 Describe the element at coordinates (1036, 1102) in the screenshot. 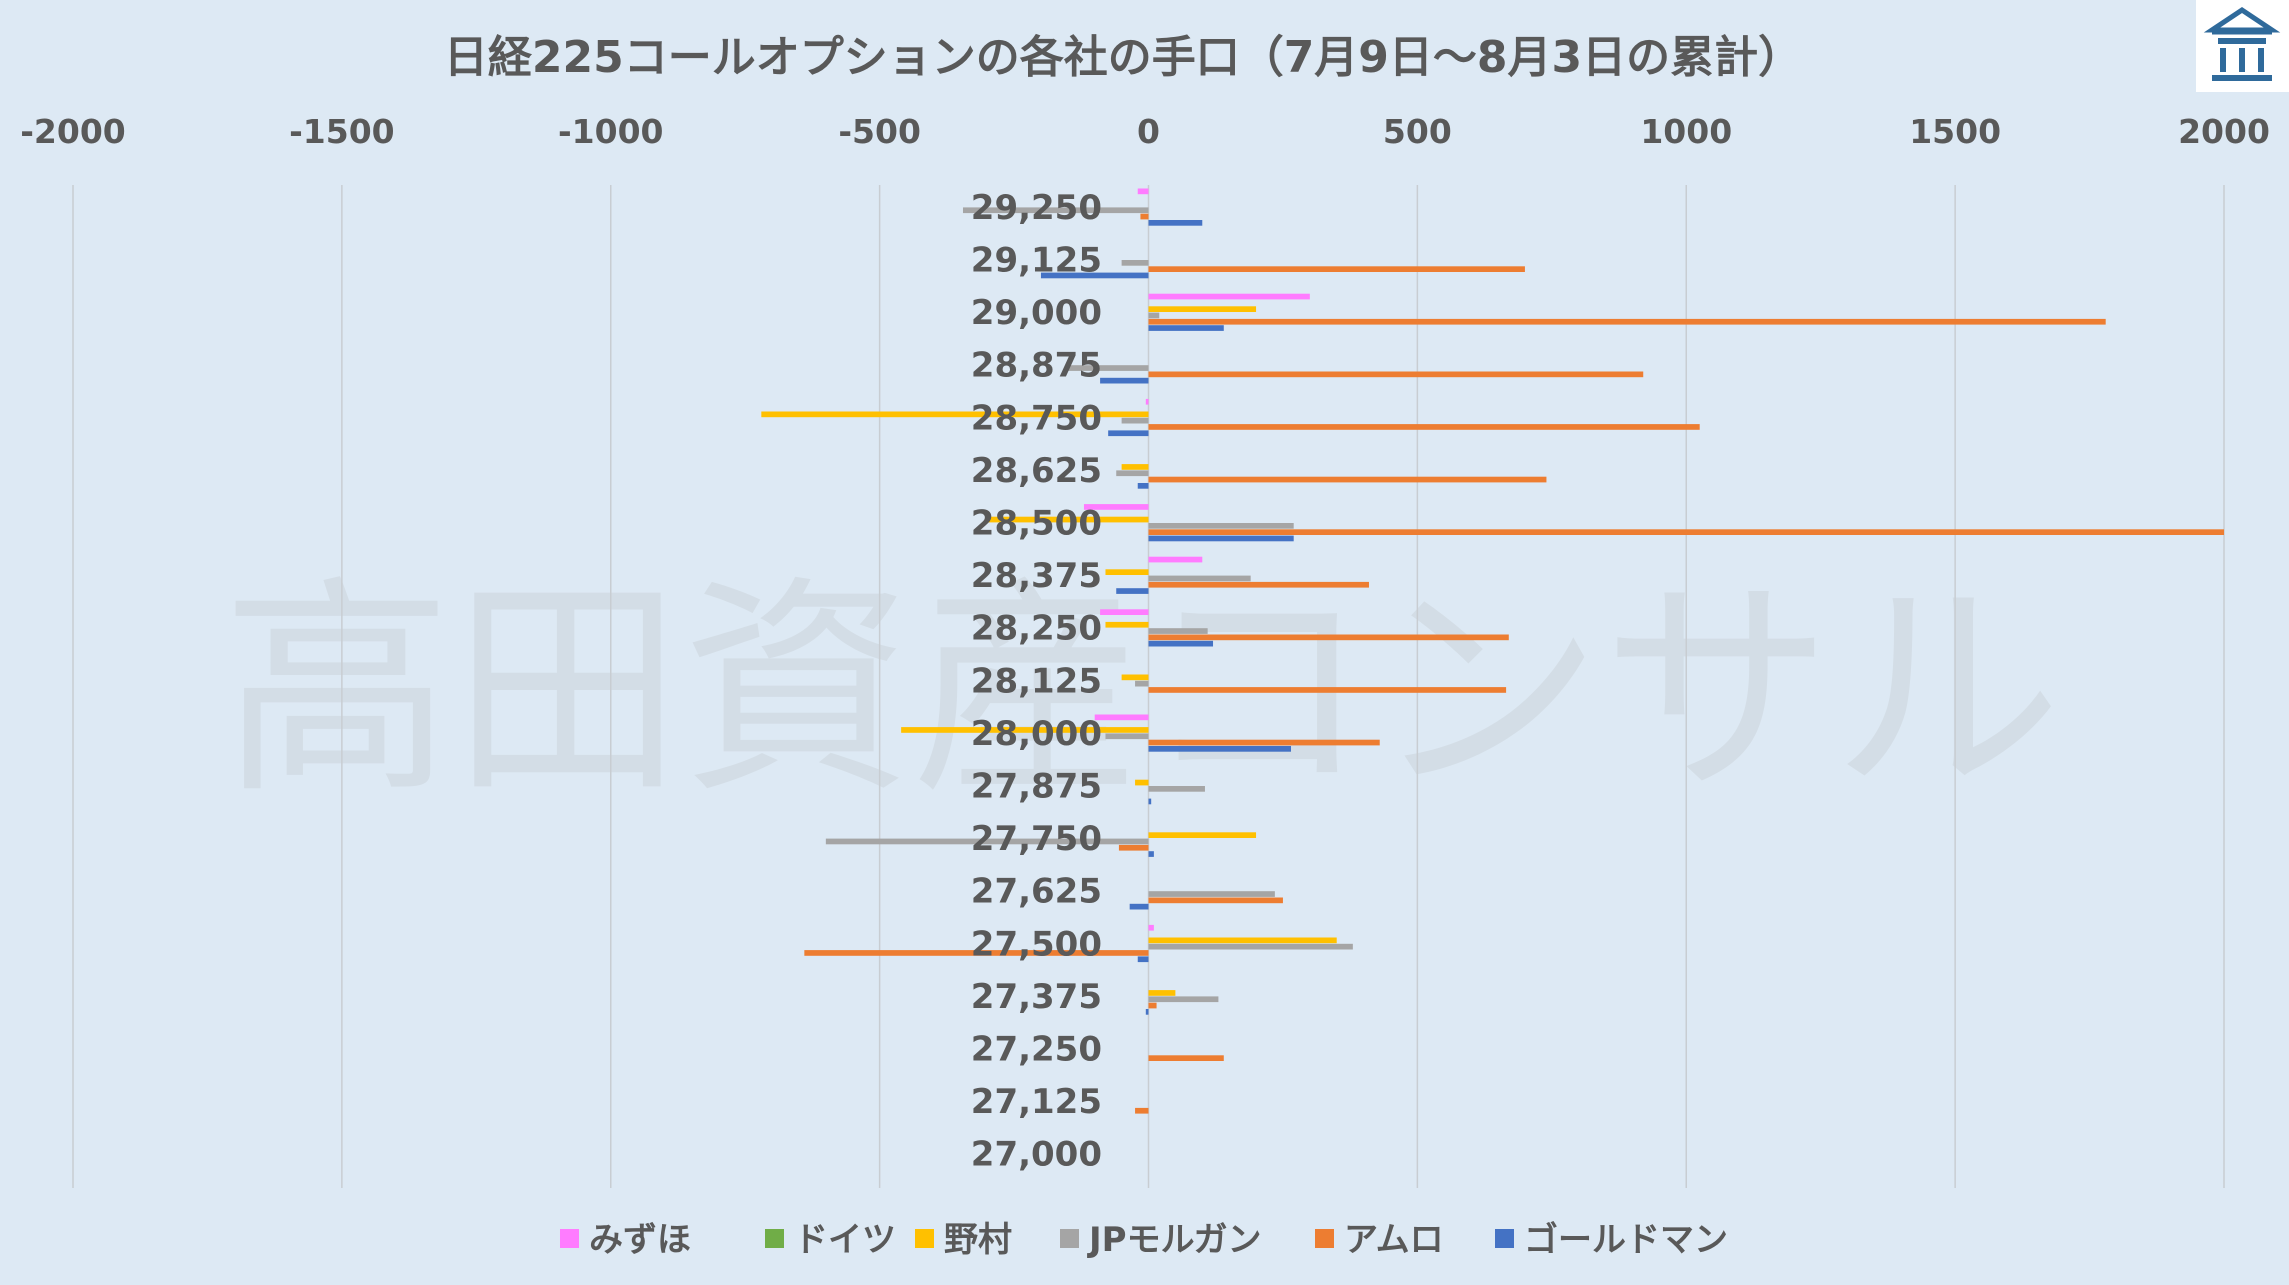

I see `category-label: 27,125` at that location.